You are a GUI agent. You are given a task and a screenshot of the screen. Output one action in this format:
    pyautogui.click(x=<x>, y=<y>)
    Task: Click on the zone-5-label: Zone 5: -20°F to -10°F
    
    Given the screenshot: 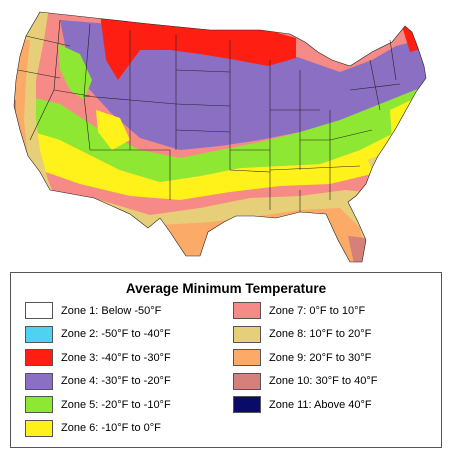 What is the action you would take?
    pyautogui.click(x=116, y=404)
    